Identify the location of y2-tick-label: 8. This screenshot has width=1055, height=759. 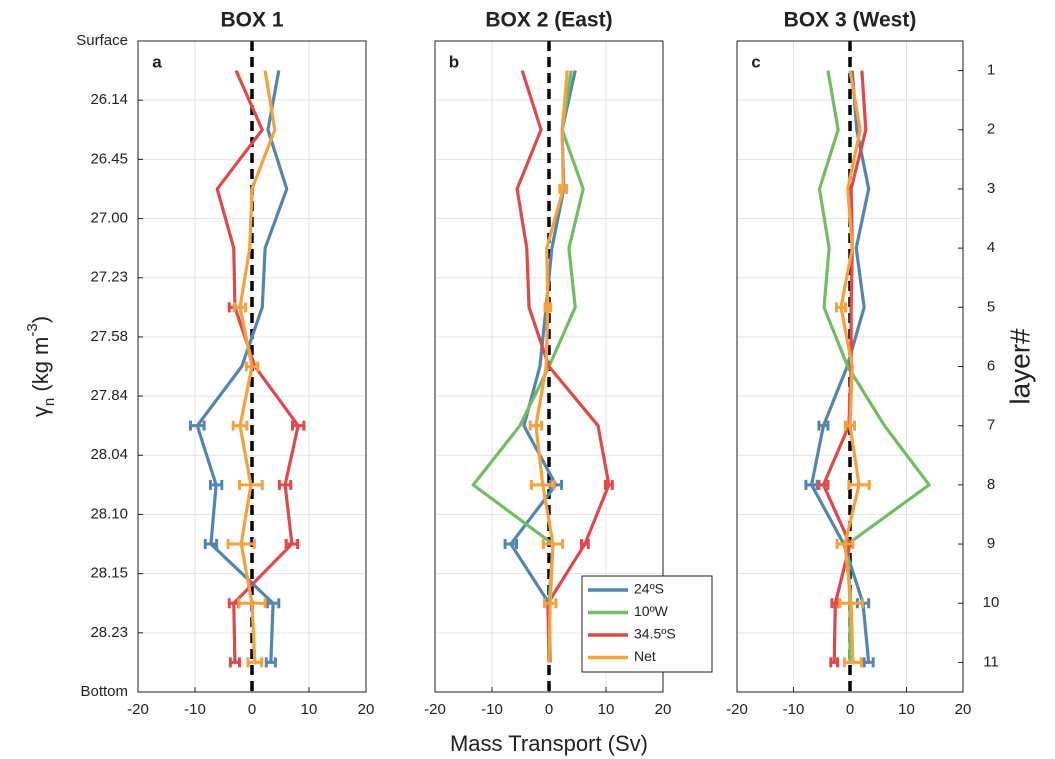
(991, 484).